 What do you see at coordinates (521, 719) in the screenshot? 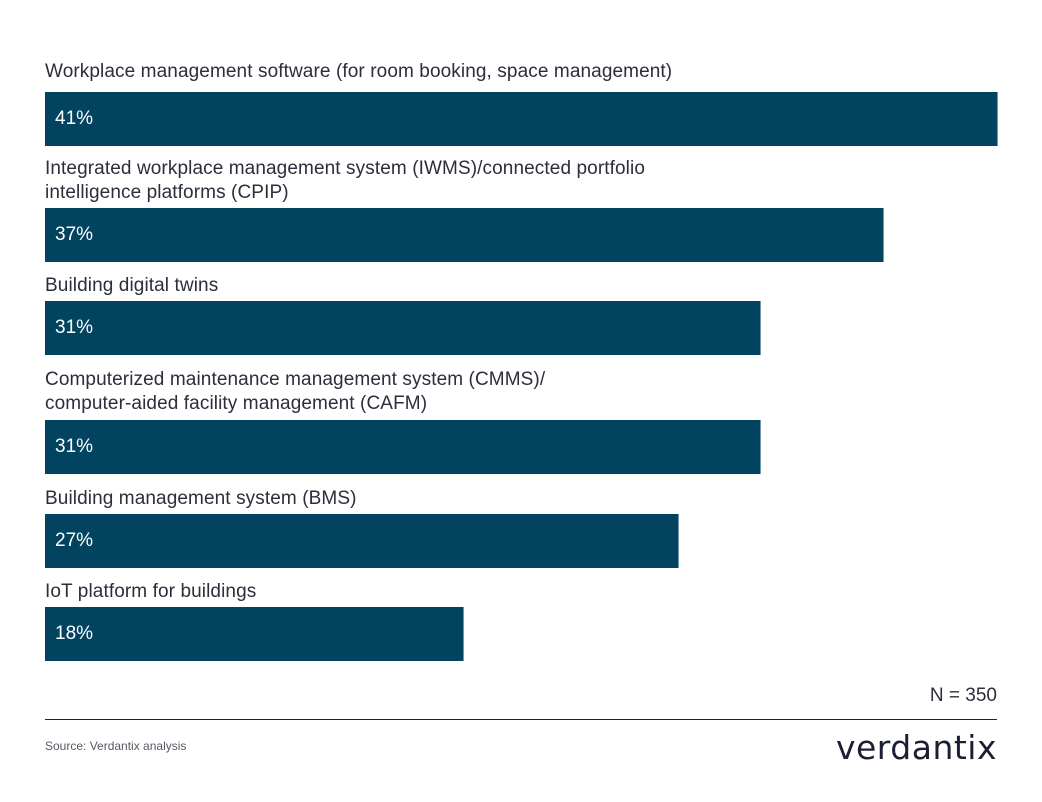
I see `footer-divider` at bounding box center [521, 719].